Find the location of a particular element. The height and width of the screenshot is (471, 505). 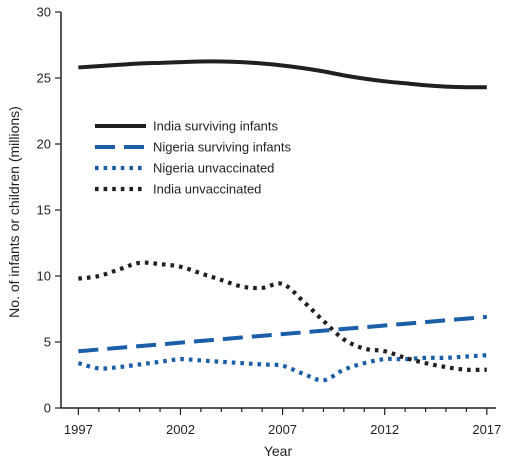

legend-label-nigeria-unvaccinated: Nigeria unvaccinated is located at coordinates (213, 168).